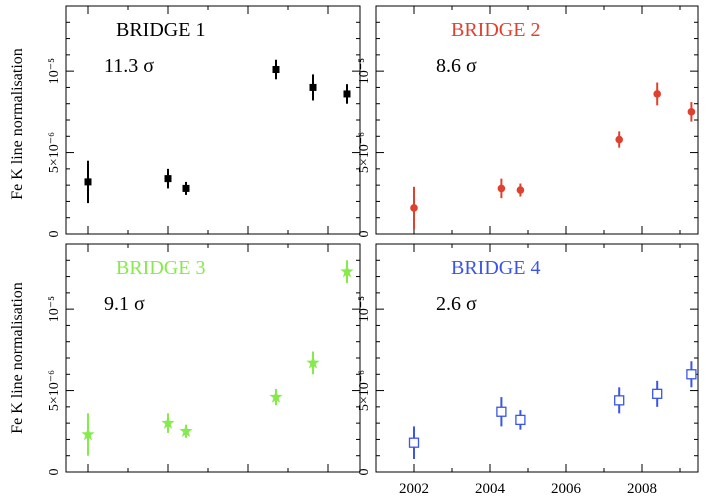 The width and height of the screenshot is (706, 498). I want to click on panel-title: BRIDGE 3, so click(160, 268).